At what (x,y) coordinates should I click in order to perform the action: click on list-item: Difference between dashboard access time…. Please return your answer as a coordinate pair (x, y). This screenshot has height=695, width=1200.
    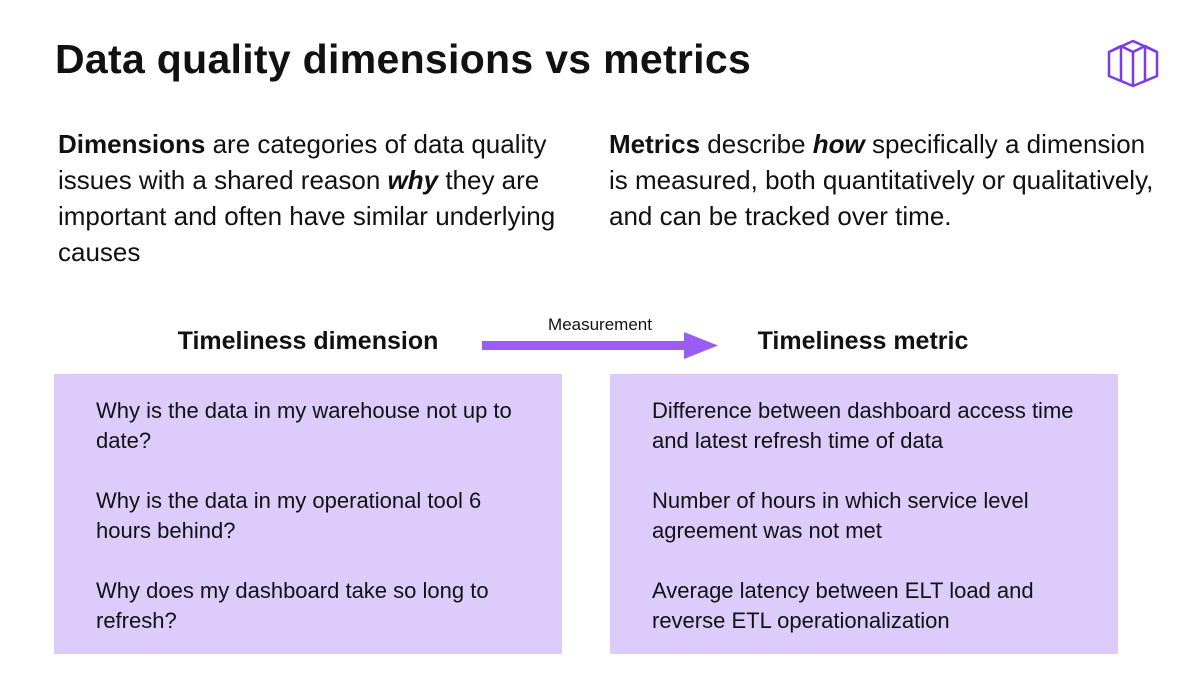
    Looking at the image, I should click on (863, 425).